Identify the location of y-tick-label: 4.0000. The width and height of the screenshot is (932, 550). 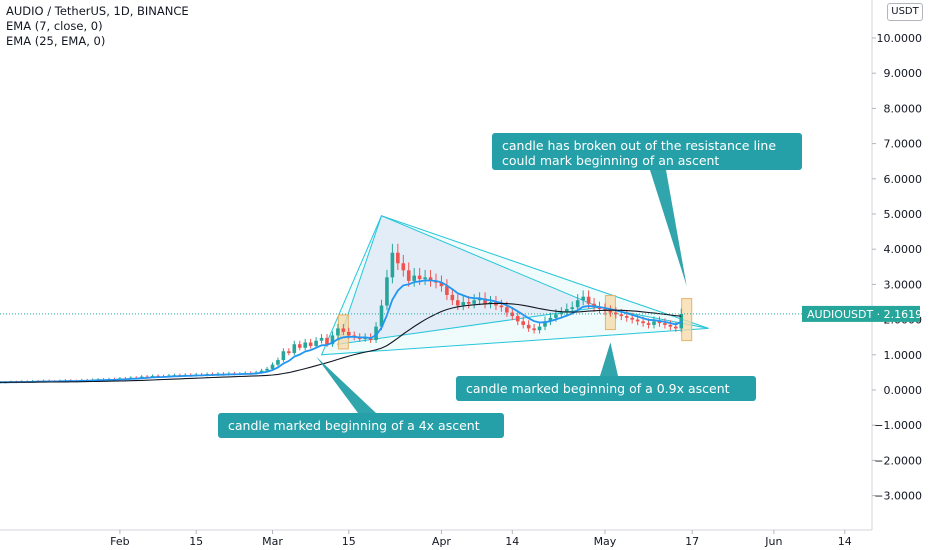
(903, 249).